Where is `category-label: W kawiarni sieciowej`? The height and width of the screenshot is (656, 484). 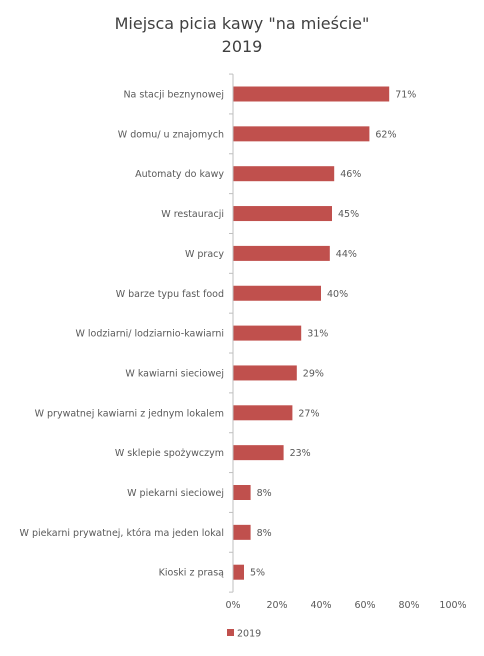
category-label: W kawiarni sieciowej is located at coordinates (174, 373).